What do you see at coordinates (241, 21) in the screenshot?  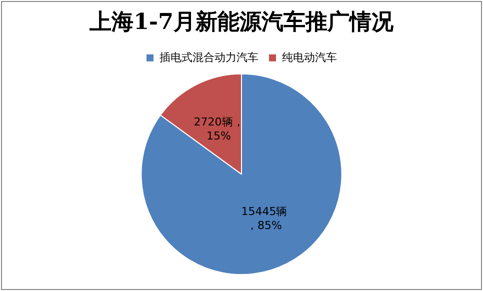 I see `chart-title: 上海1-7月新能源汽车推广情况` at bounding box center [241, 21].